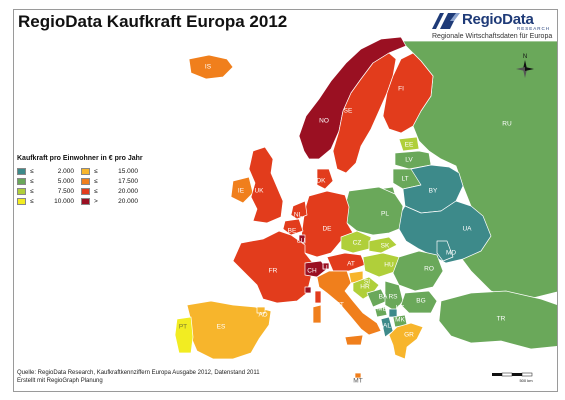 This screenshot has width=565, height=400. Describe the element at coordinates (383, 245) in the screenshot. I see `country-SK` at that location.